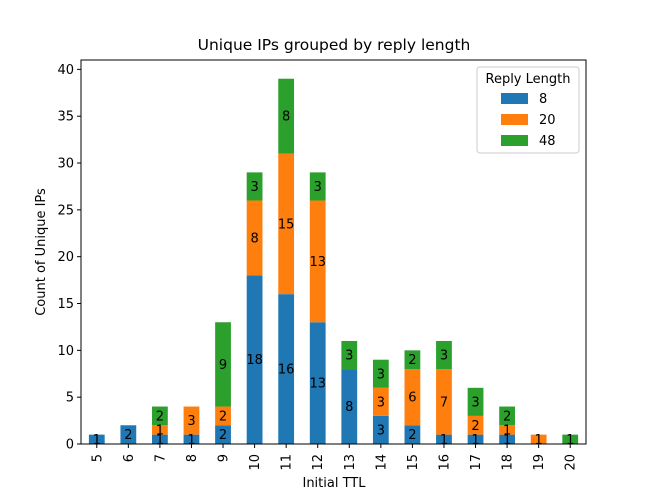 This screenshot has height=502, width=651. What do you see at coordinates (476, 462) in the screenshot?
I see `x-tick-label-17: 17` at bounding box center [476, 462].